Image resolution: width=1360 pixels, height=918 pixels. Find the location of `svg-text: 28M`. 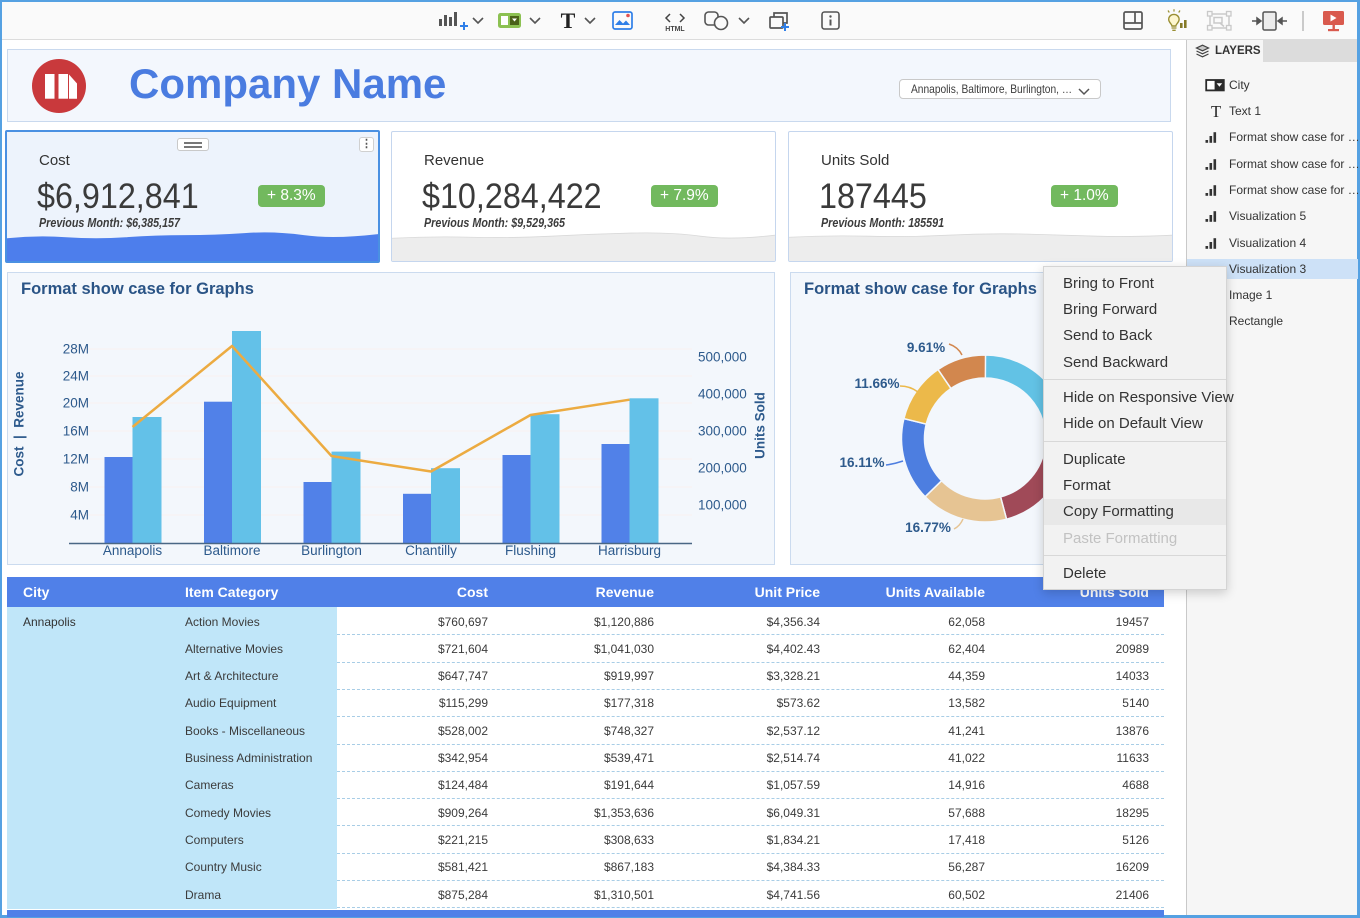

svg-text: 28M is located at coordinates (76, 349).